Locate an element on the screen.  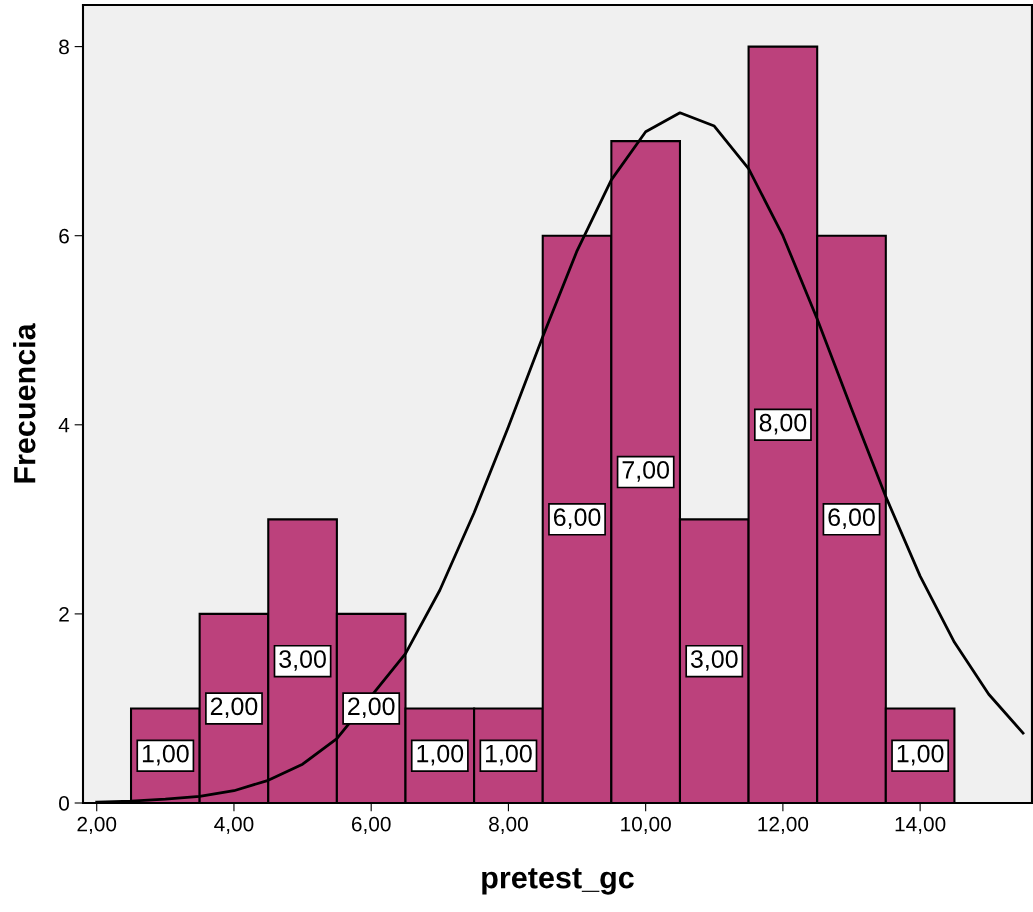
y-axis-title: Frecuencia is located at coordinates (24, 403).